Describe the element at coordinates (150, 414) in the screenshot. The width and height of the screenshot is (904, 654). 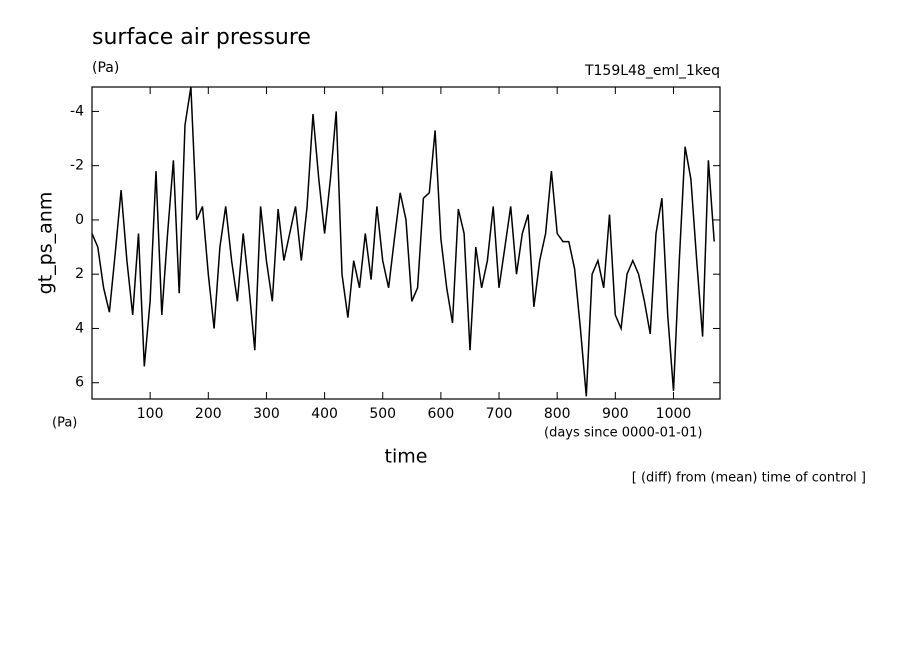
I see `x-tick-label: 100` at that location.